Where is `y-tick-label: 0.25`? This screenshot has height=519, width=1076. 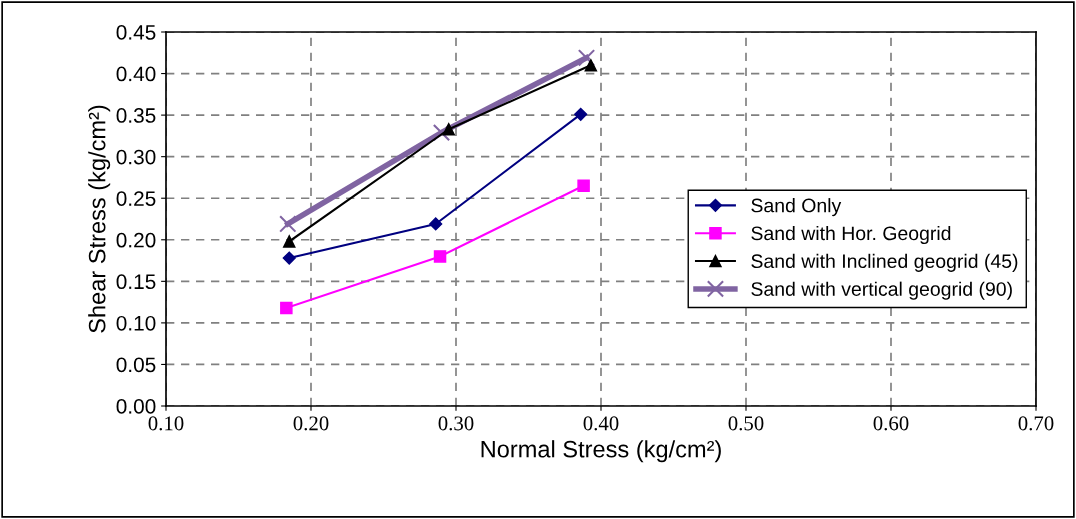
y-tick-label: 0.25 is located at coordinates (136, 198).